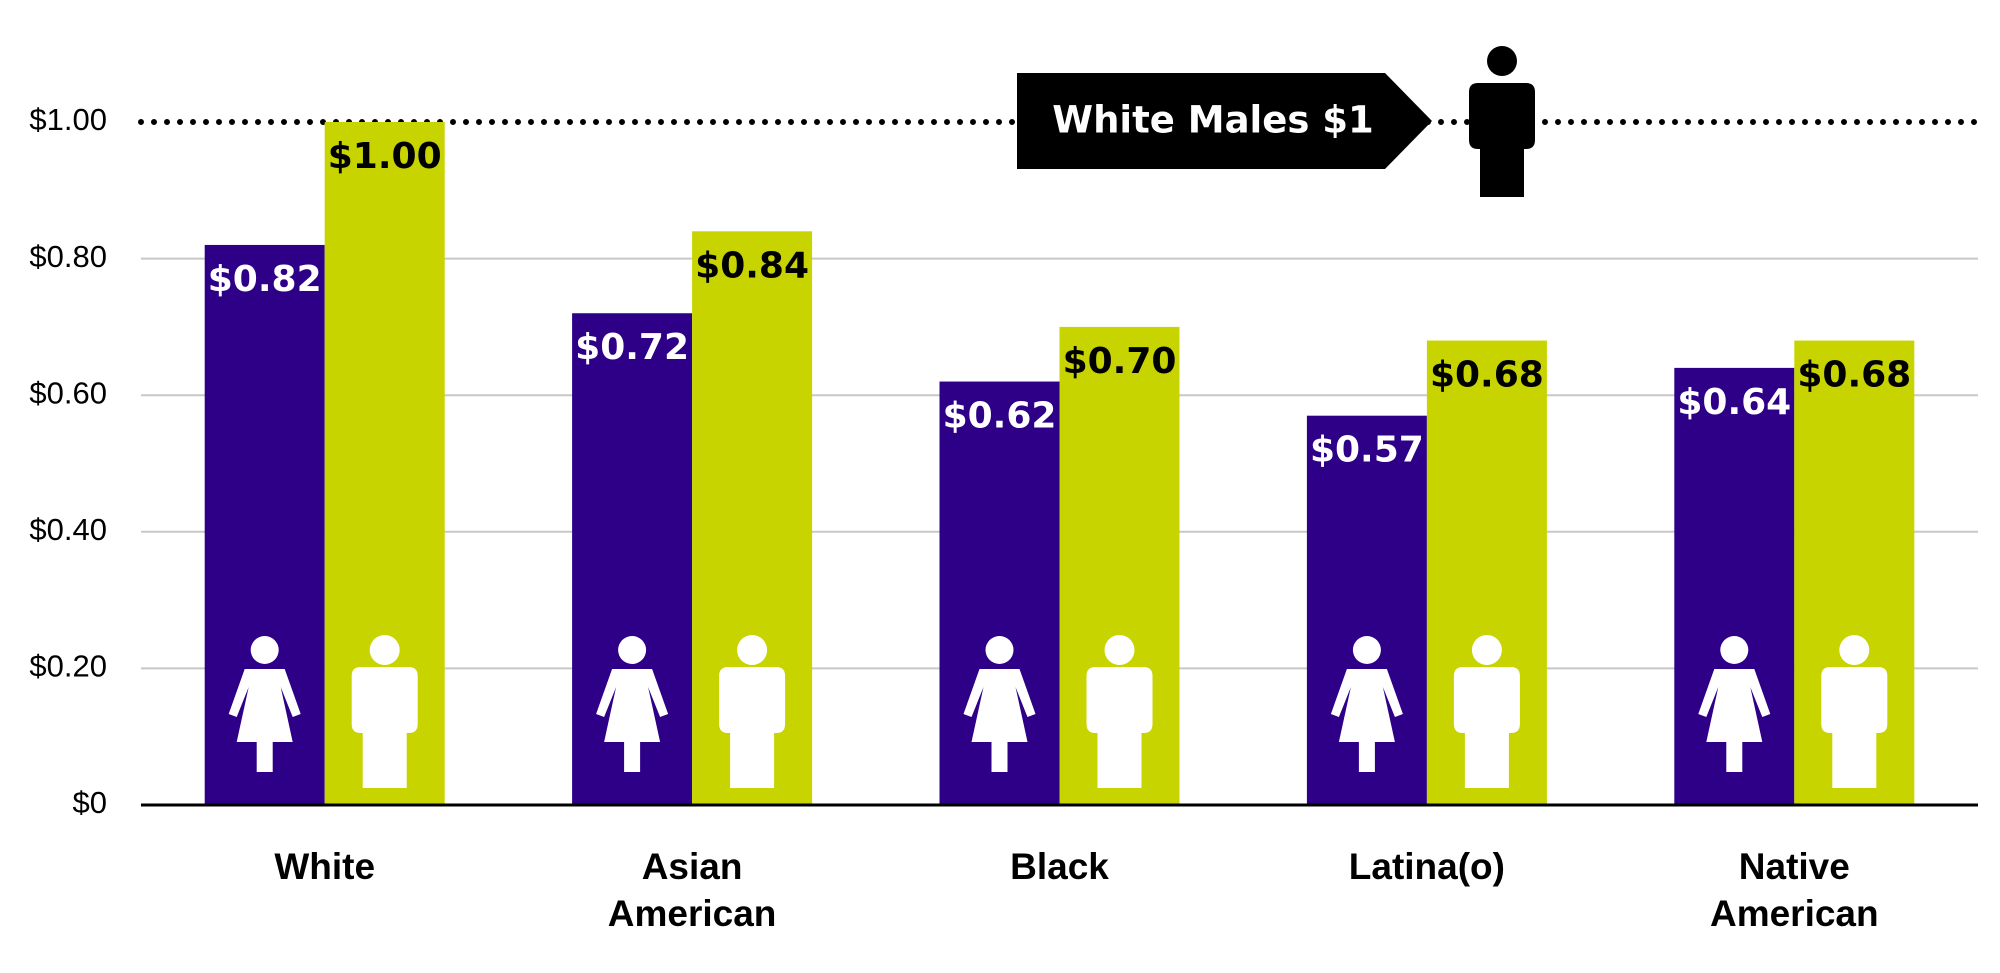 This screenshot has width=2000, height=973. What do you see at coordinates (325, 866) in the screenshot?
I see `x-tick-label: White` at bounding box center [325, 866].